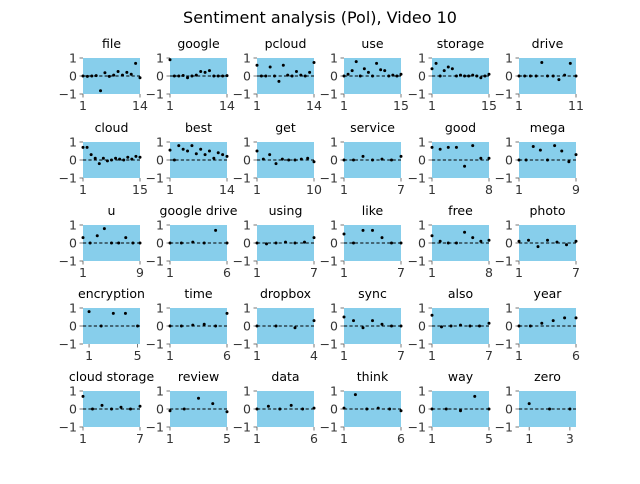 Image resolution: width=640 pixels, height=484 pixels. What do you see at coordinates (285, 127) in the screenshot?
I see `subplot-title: get` at bounding box center [285, 127].